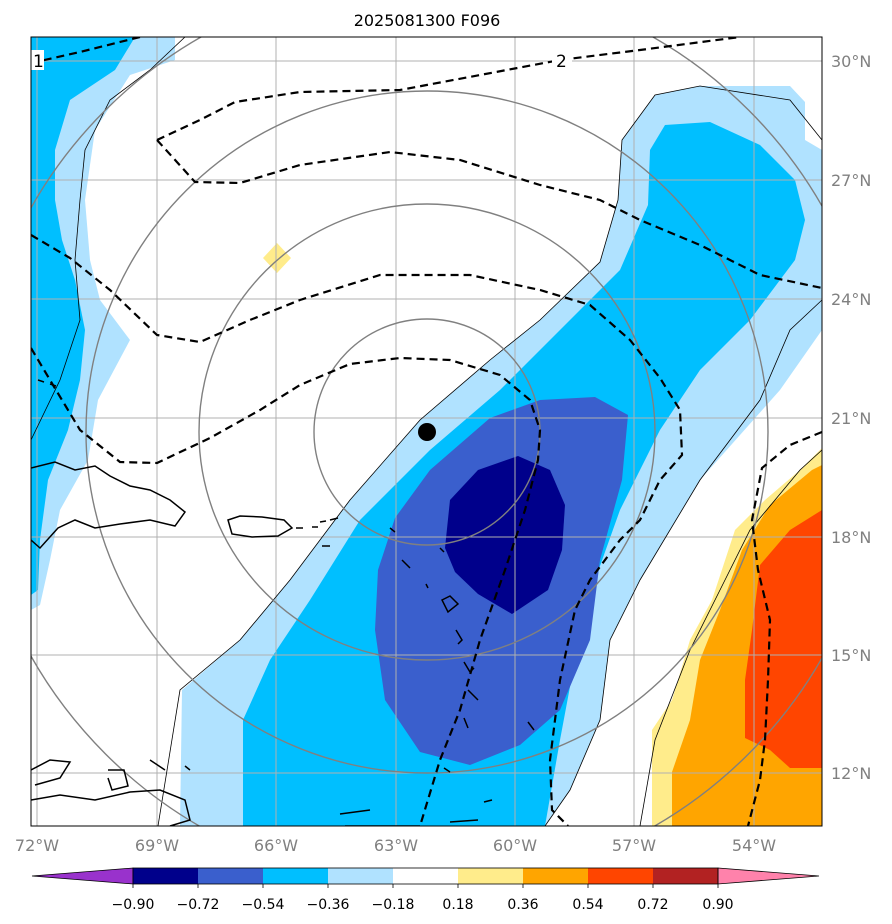 Image resolution: width=892 pixels, height=924 pixels. Describe the element at coordinates (393, 905) in the screenshot. I see `colorbar-tick-label: −0.18` at that location.